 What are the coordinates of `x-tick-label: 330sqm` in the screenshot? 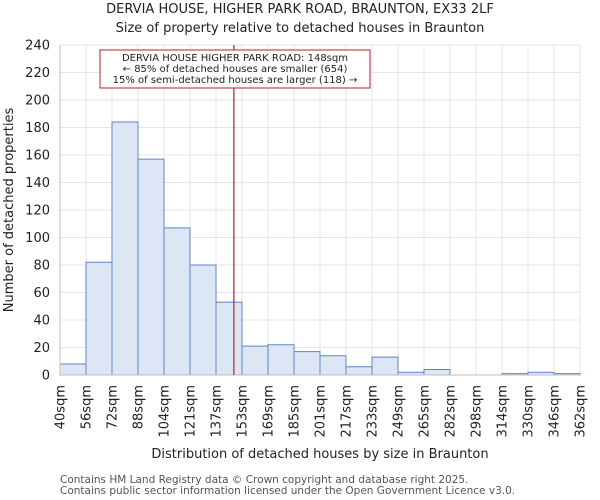 It's located at (529, 411).